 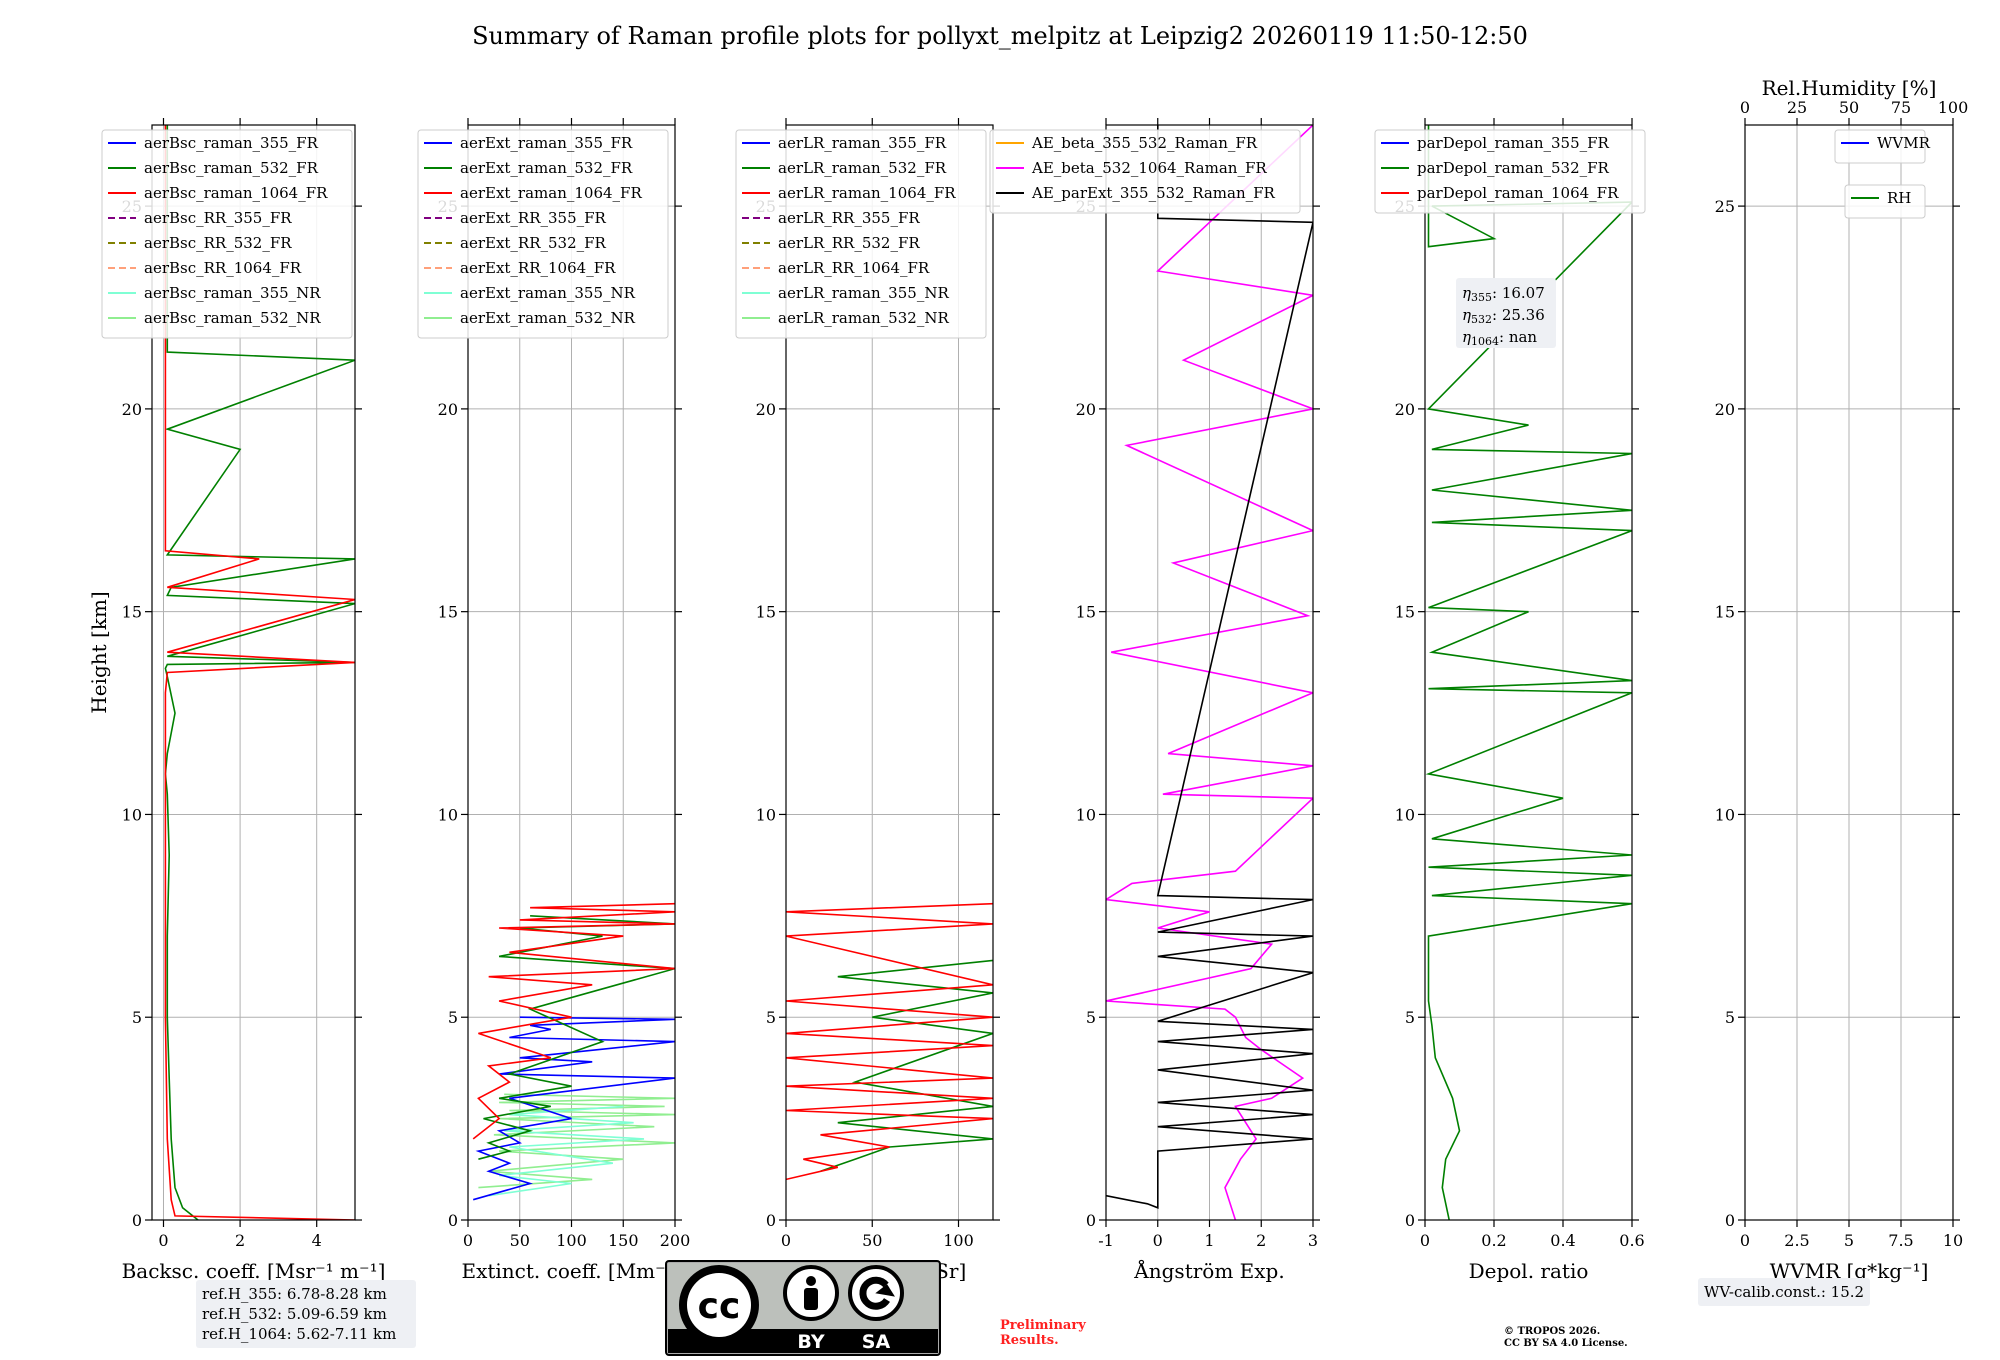 I want to click on legend-lidar_ratio-entry: aerLR_RR_355_FR, so click(x=849, y=218).